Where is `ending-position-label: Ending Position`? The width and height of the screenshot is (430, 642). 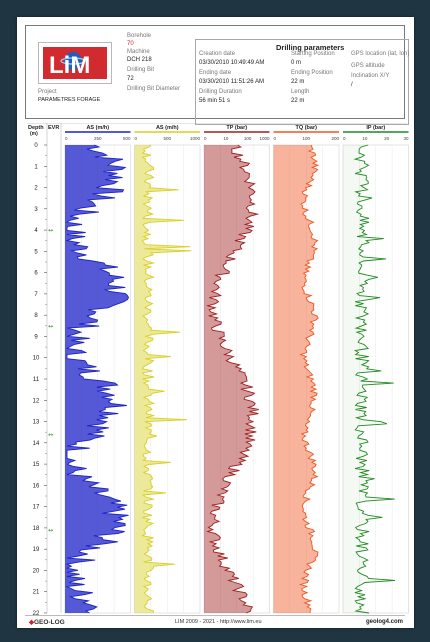 ending-position-label: Ending Position is located at coordinates (312, 73).